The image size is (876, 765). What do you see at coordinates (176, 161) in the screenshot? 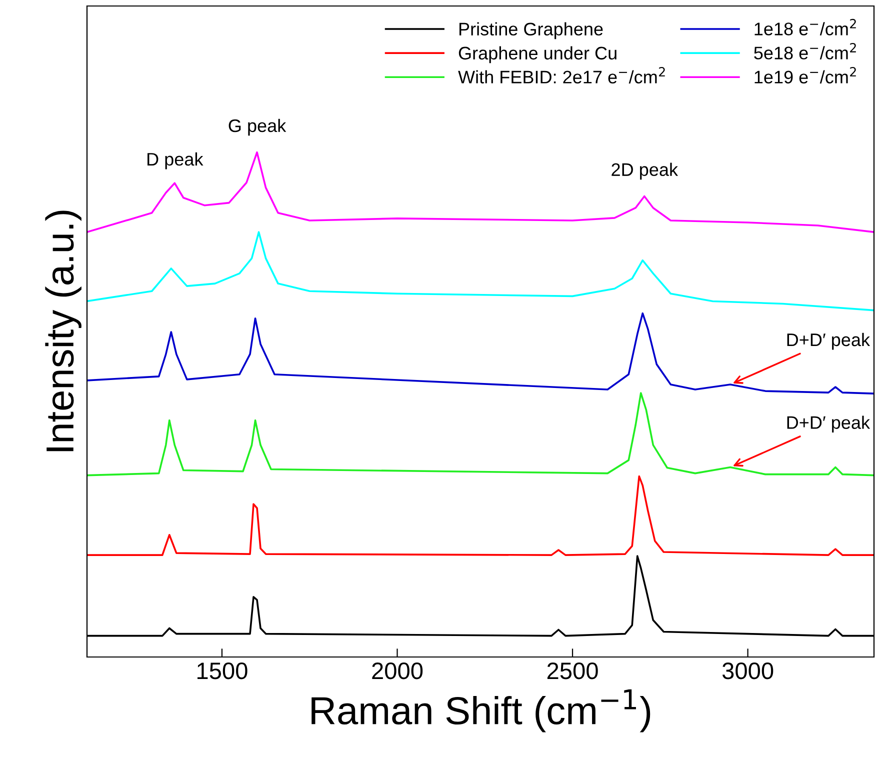
I see `annotation: D peak` at bounding box center [176, 161].